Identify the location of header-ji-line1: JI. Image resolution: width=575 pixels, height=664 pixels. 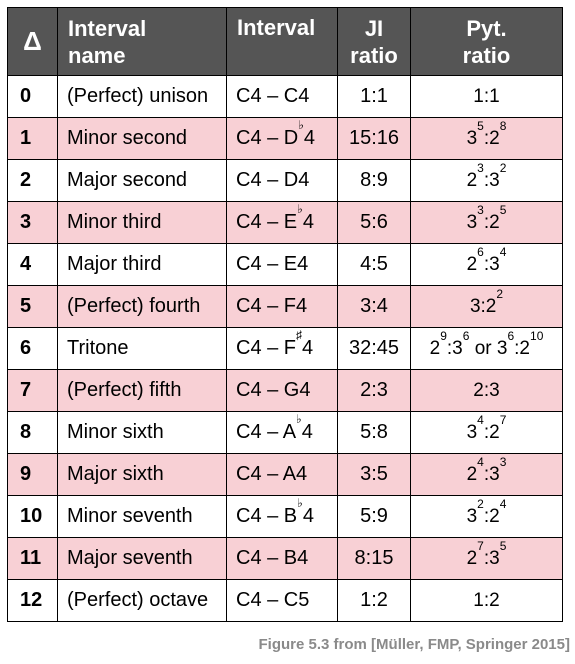
(374, 28).